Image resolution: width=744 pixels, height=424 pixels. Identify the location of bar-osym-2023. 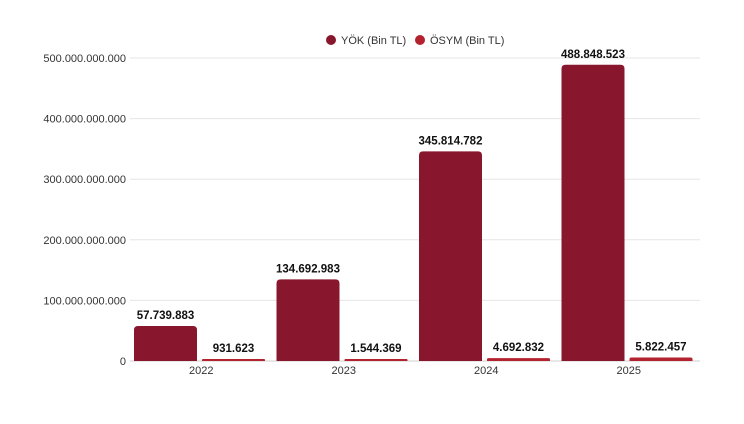
(376, 360).